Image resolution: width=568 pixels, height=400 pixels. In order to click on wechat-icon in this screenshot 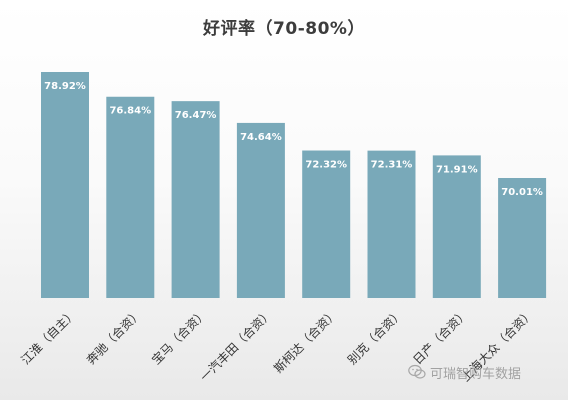, I will do `click(417, 371)`.